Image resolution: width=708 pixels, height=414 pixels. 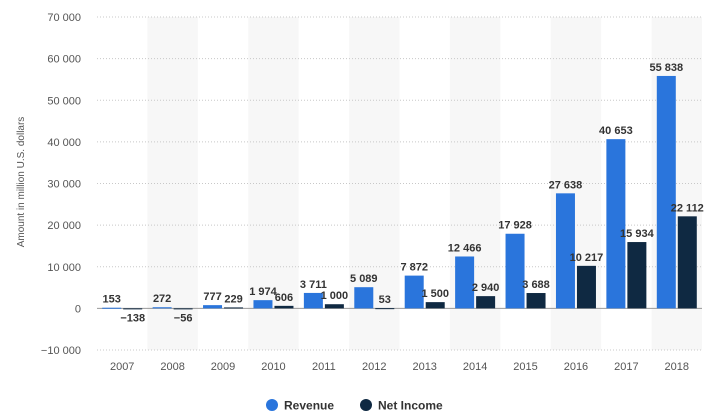 I want to click on data-label: 10 217, so click(x=587, y=258).